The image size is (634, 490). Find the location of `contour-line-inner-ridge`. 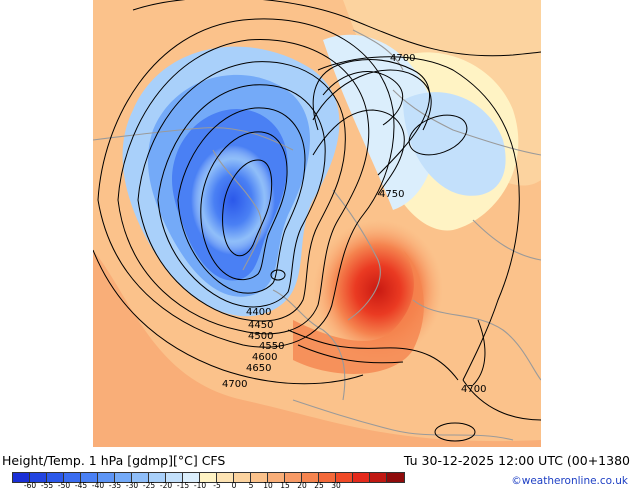

contour-line-inner-ridge is located at coordinates (363, 98).